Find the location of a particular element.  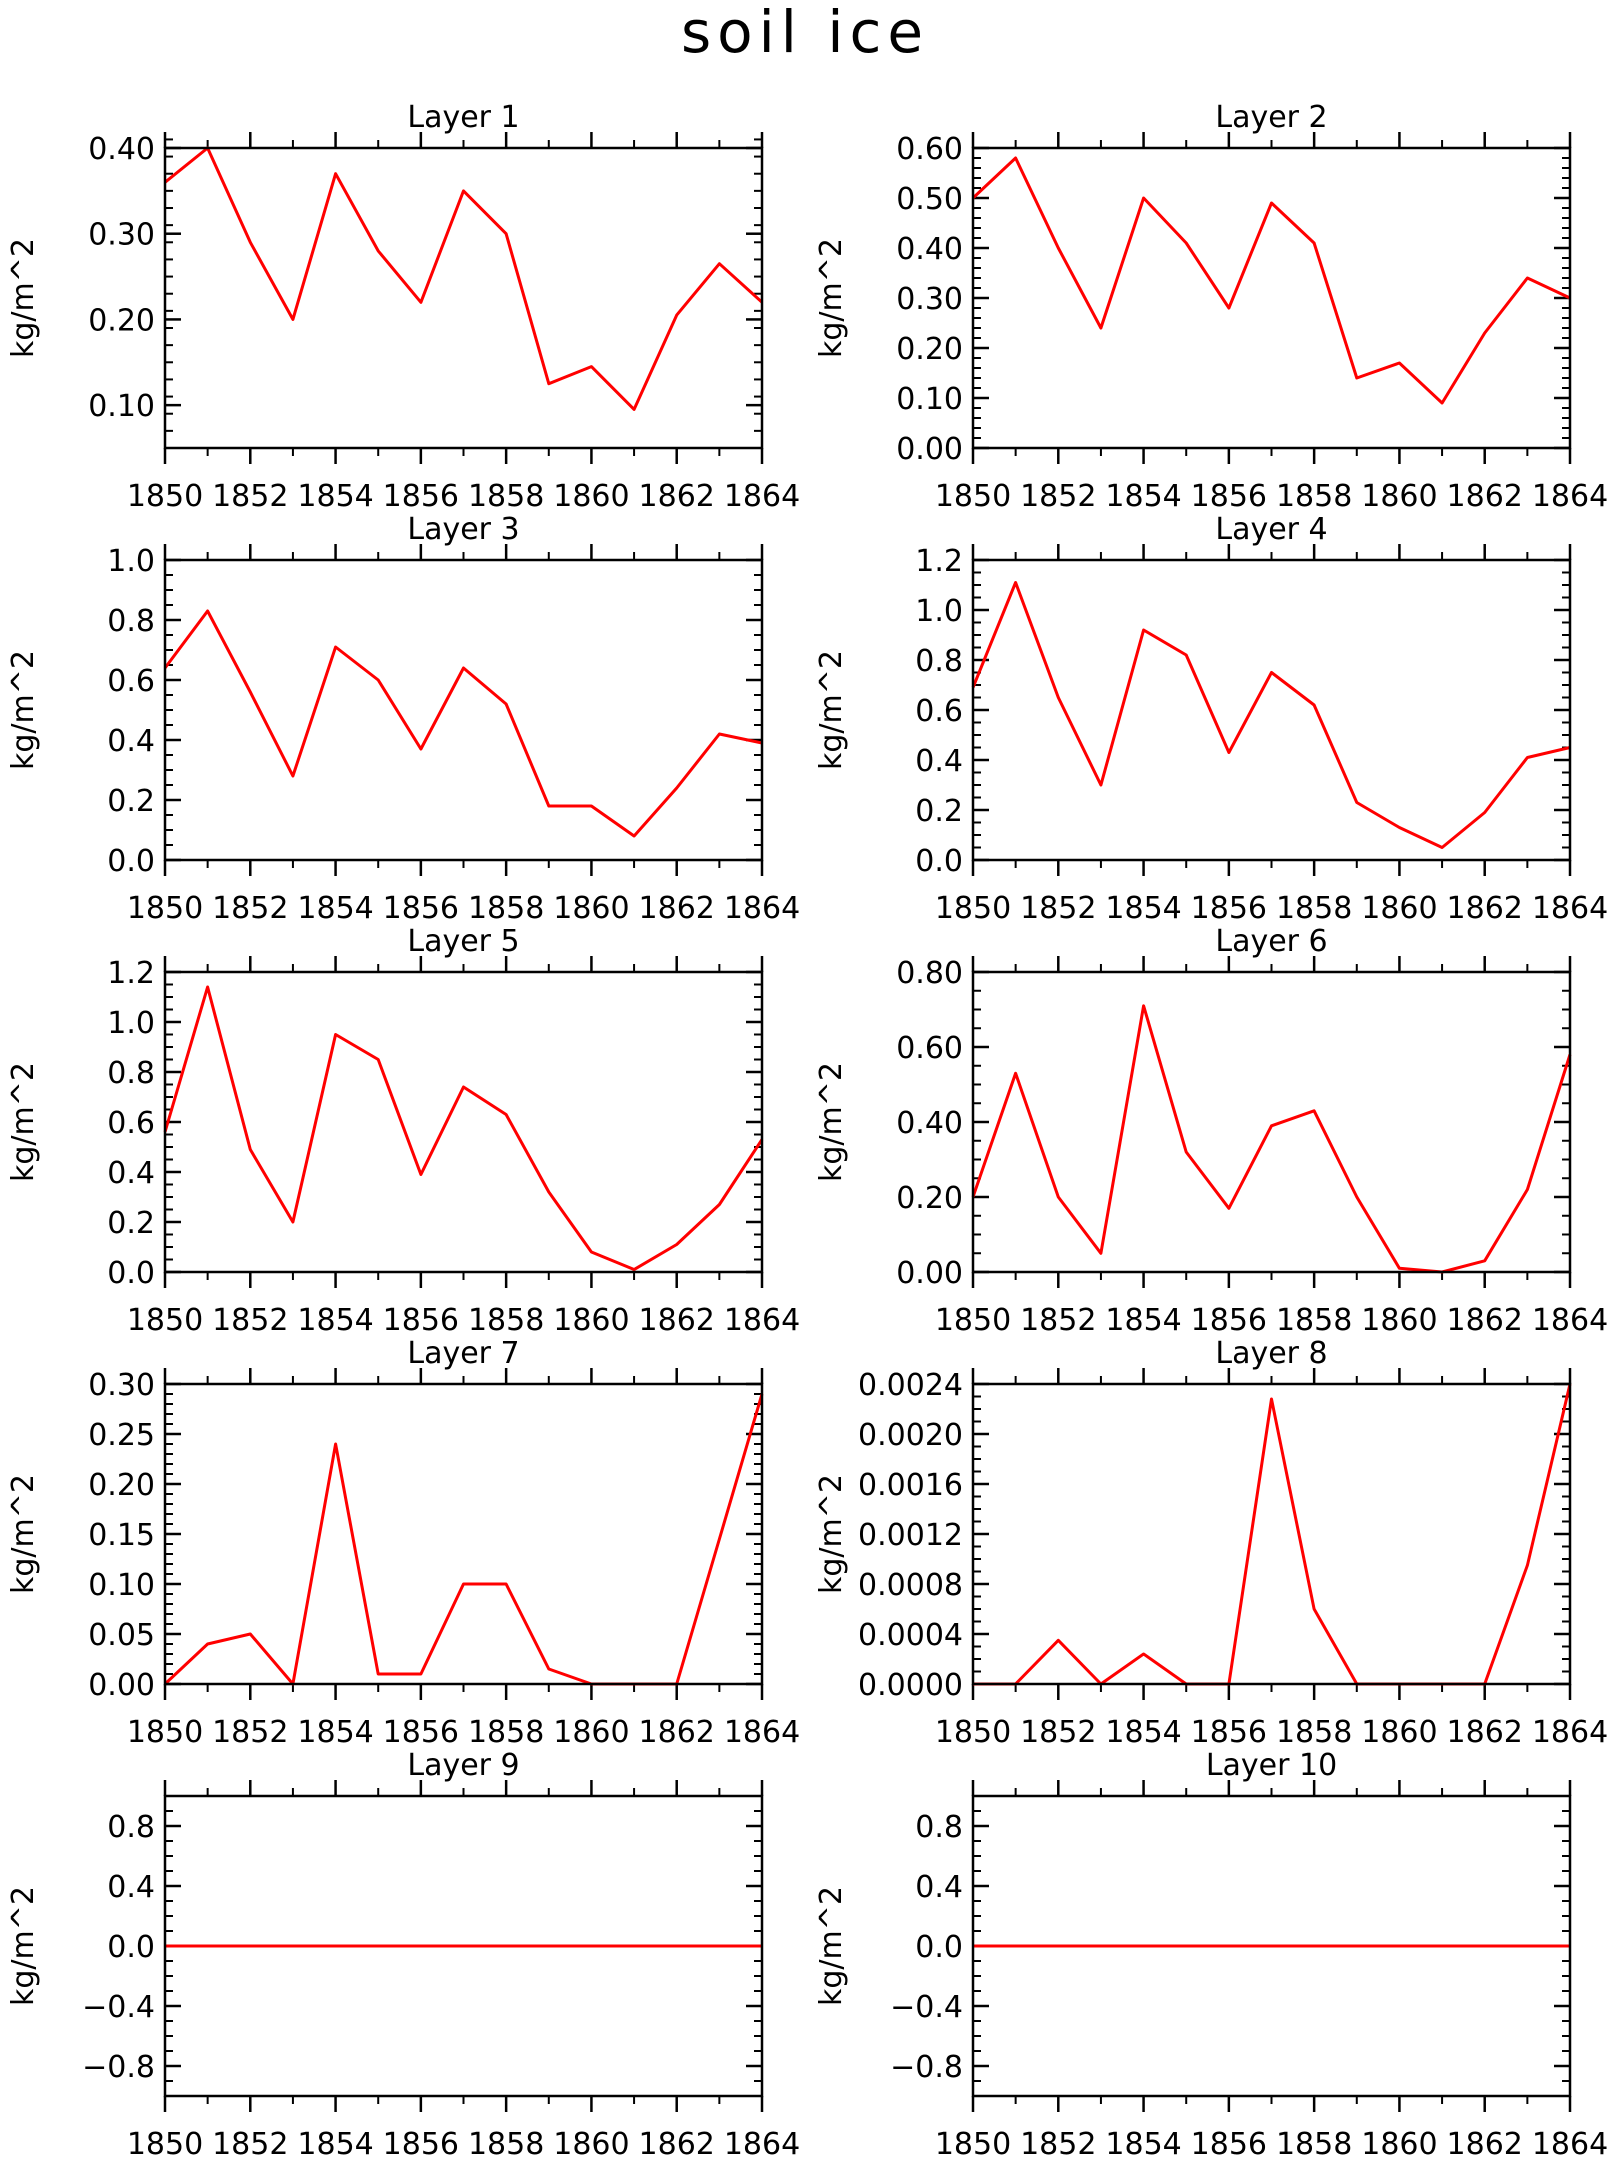

layer-8-plot-frame is located at coordinates (1271, 1534).